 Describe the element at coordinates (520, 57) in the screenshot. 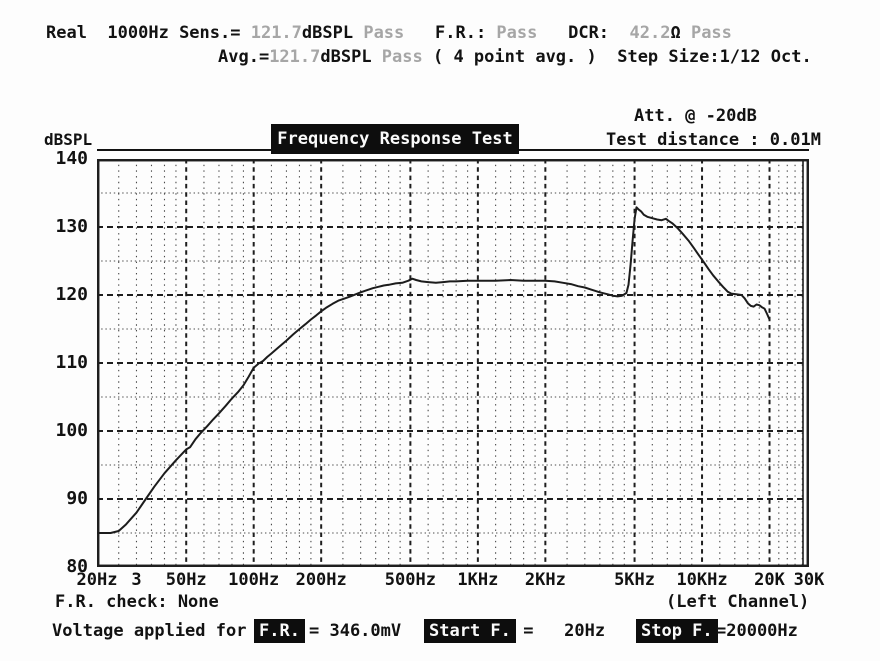

I see `status-text-segment: ( 4 point avg. )` at that location.